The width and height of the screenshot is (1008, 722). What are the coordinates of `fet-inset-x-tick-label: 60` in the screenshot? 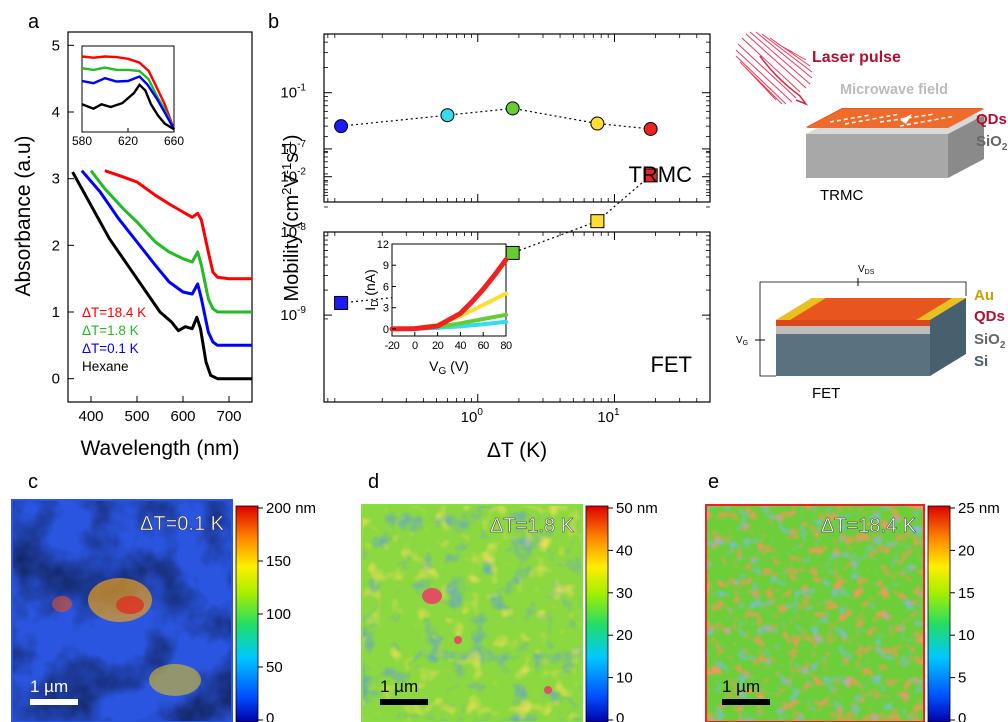 It's located at (484, 346).